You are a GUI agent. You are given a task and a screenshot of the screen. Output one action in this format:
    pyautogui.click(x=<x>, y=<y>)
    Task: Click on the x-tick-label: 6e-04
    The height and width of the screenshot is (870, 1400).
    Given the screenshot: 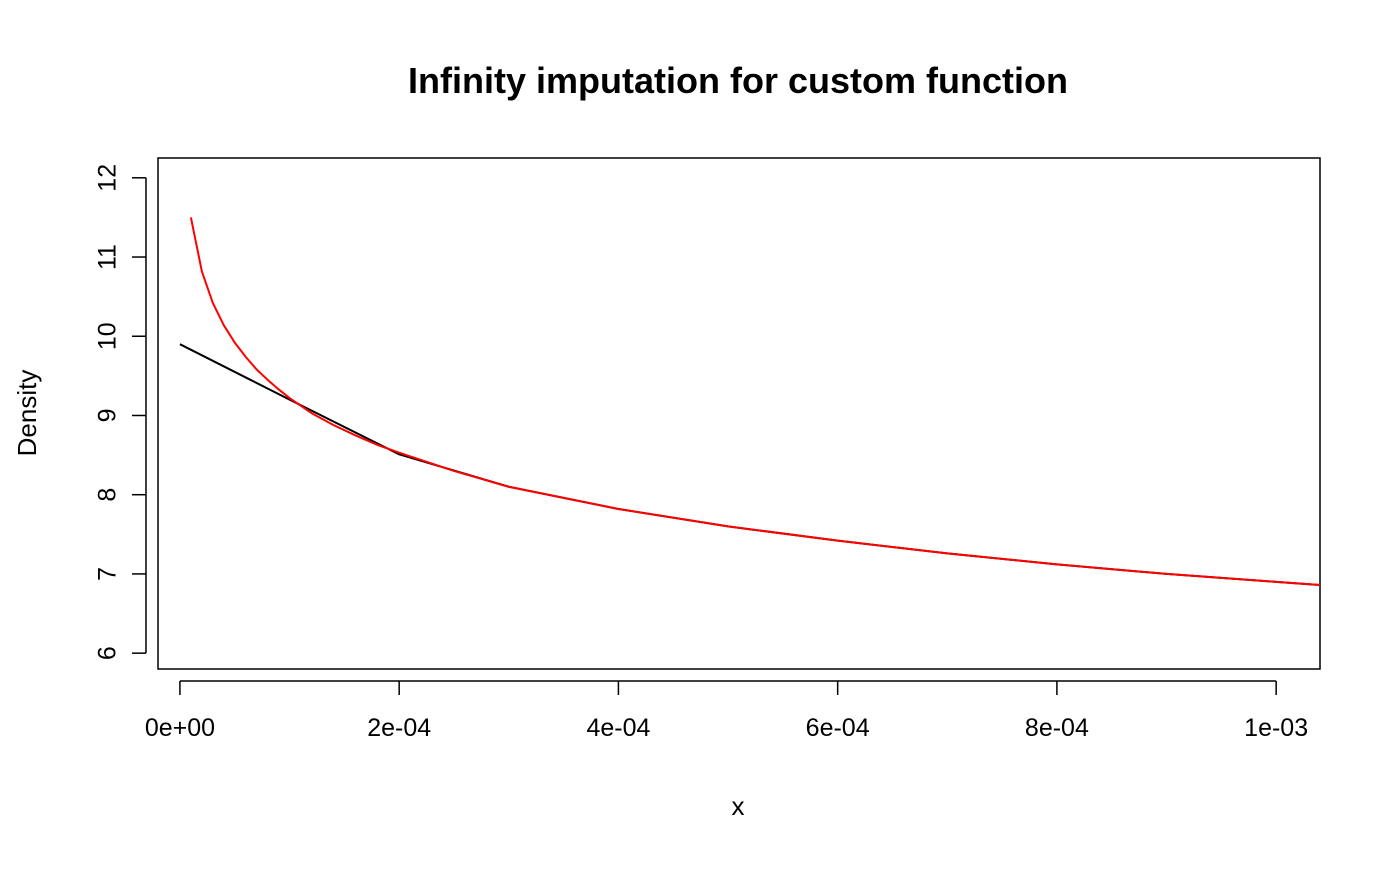 What is the action you would take?
    pyautogui.click(x=838, y=728)
    